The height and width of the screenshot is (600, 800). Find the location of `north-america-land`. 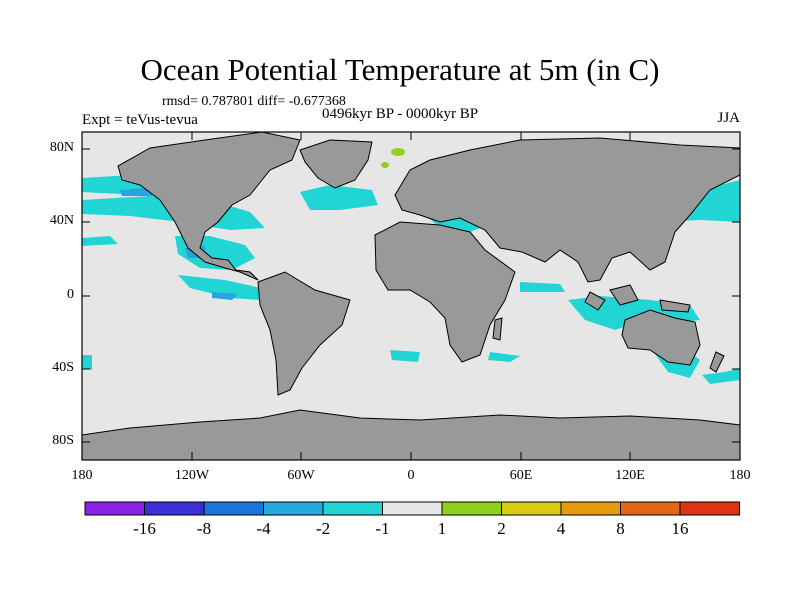

north-america-land is located at coordinates (209, 206).